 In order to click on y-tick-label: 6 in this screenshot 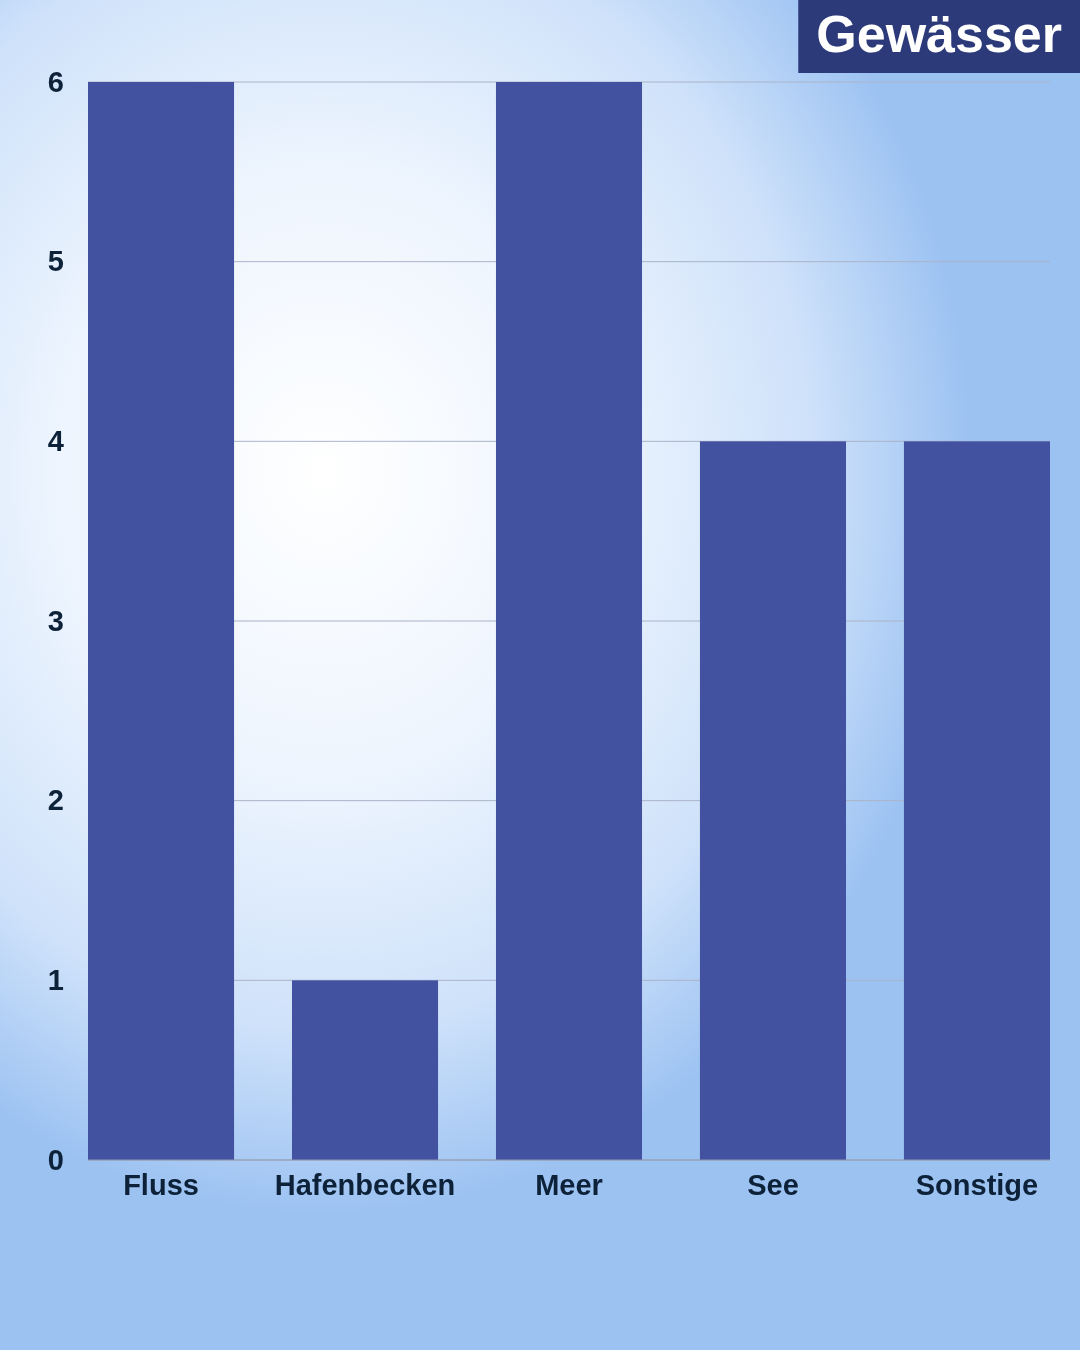, I will do `click(55, 81)`.